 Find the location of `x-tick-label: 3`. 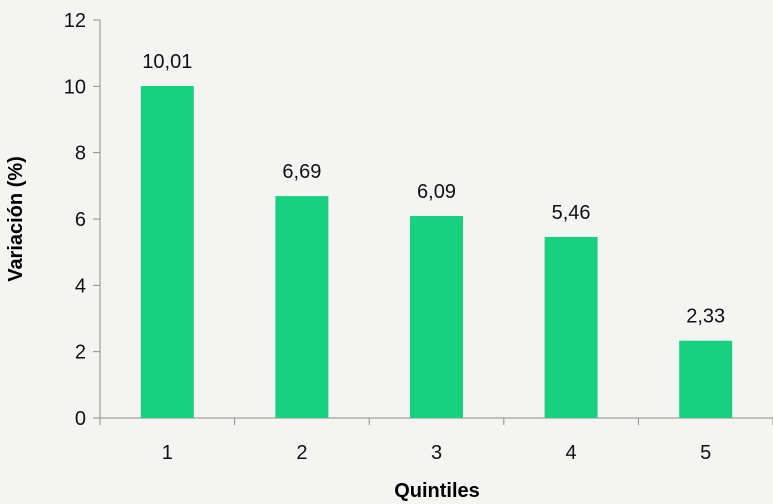

x-tick-label: 3 is located at coordinates (436, 453).